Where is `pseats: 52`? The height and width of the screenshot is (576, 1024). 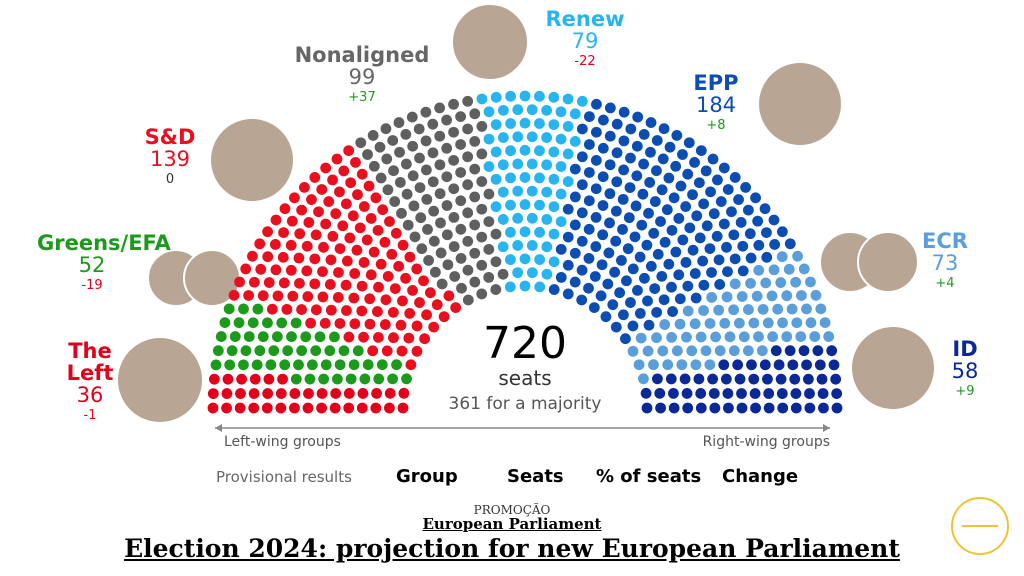 pseats: 52 is located at coordinates (92, 265).